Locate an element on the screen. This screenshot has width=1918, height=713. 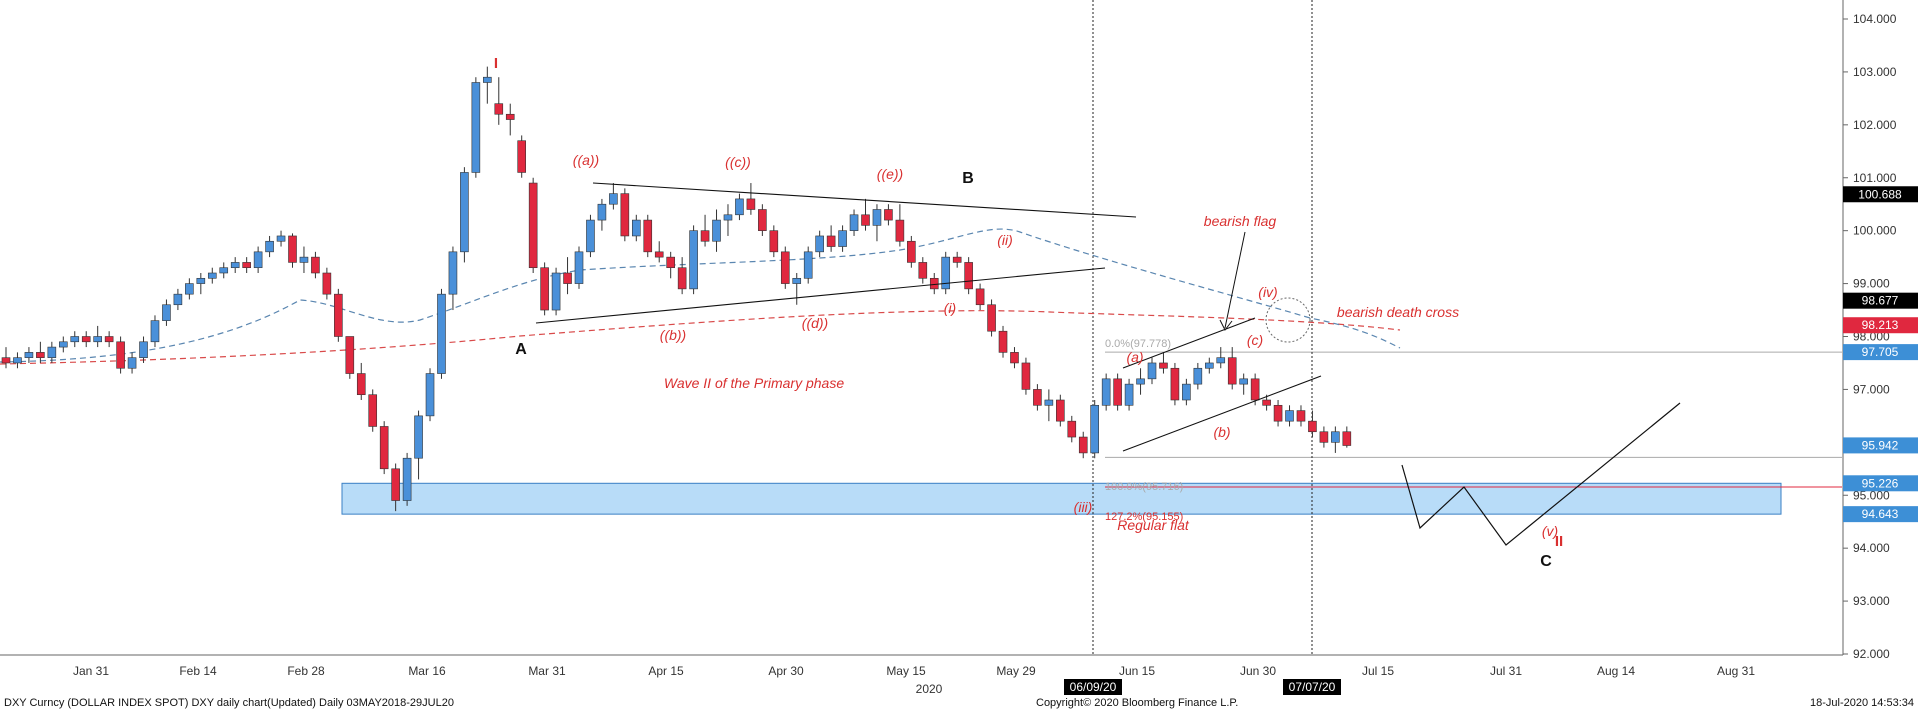
x-tick-label: Apr 15 is located at coordinates (666, 671).